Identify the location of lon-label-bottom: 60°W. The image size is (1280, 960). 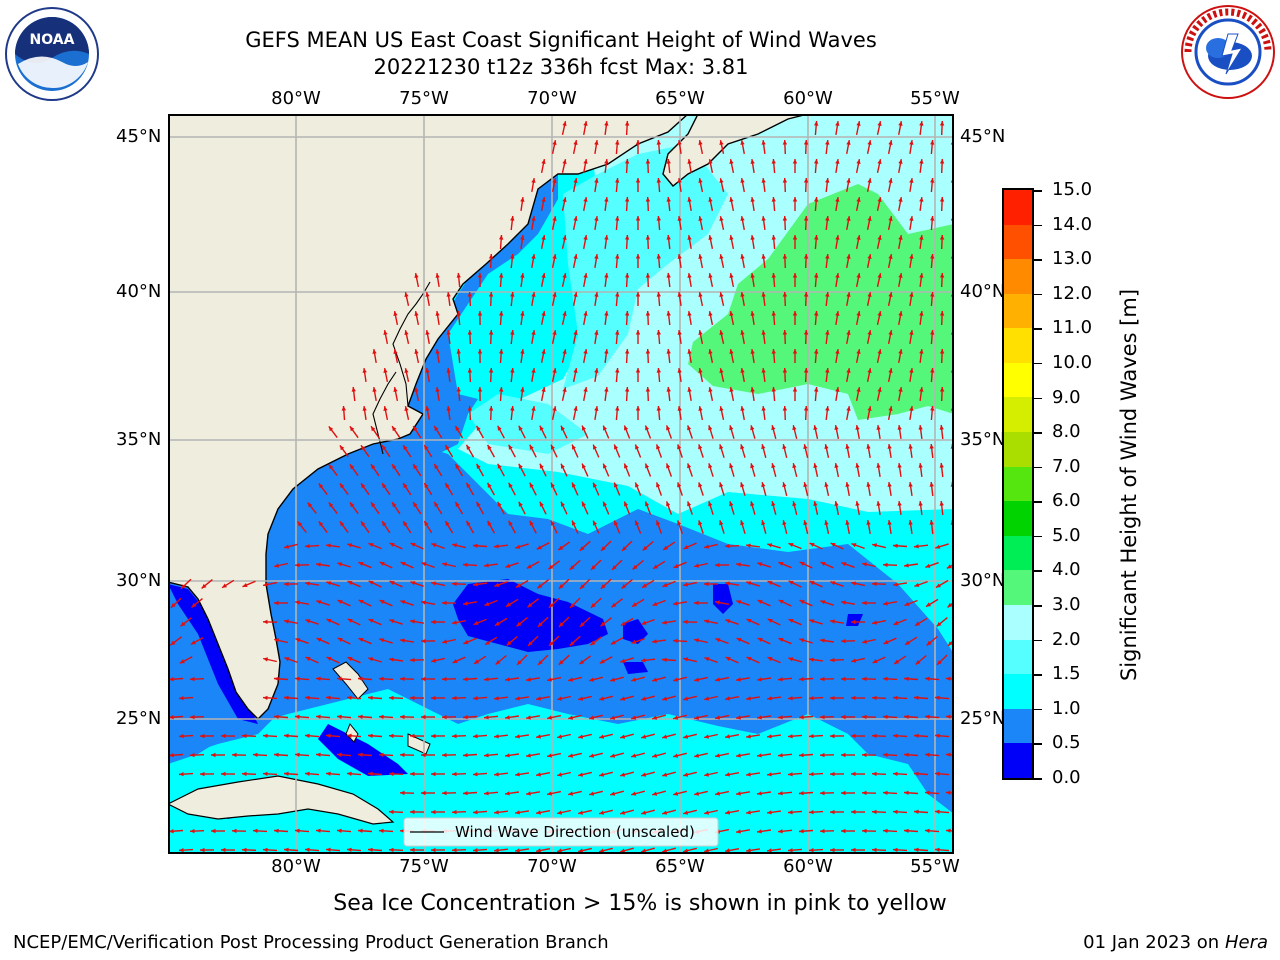
(808, 866).